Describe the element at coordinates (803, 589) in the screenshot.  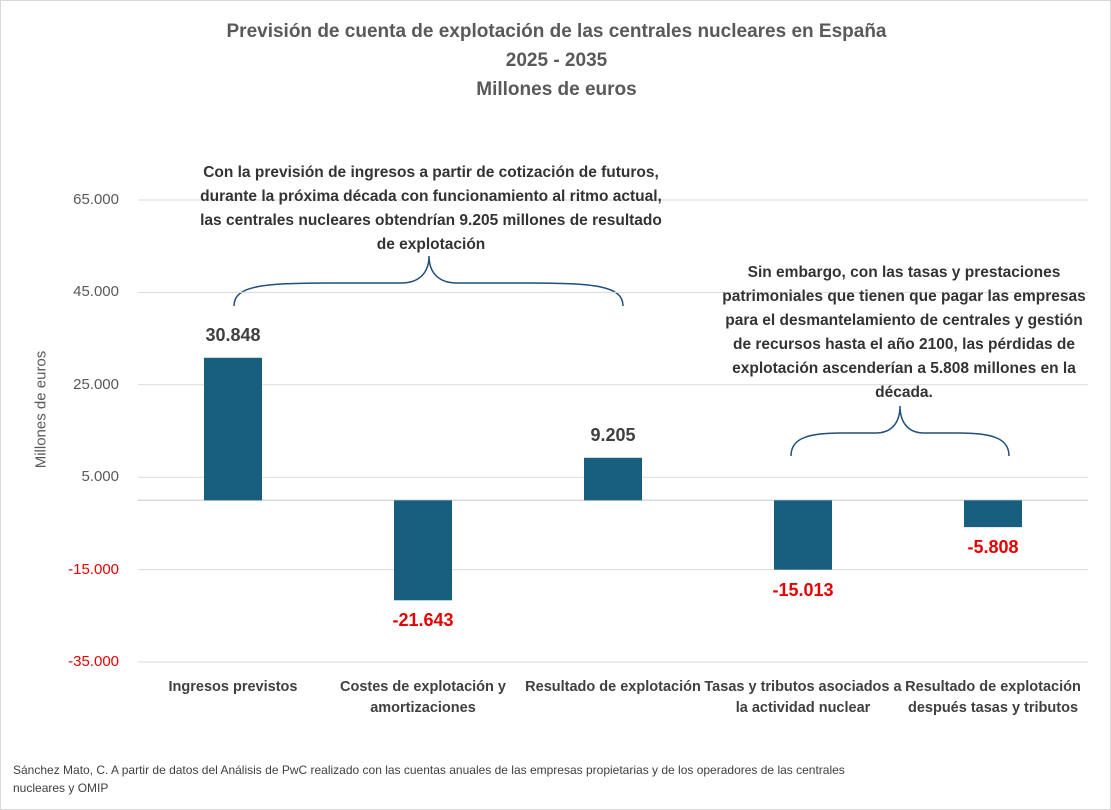
I see `value-label: -15.013` at that location.